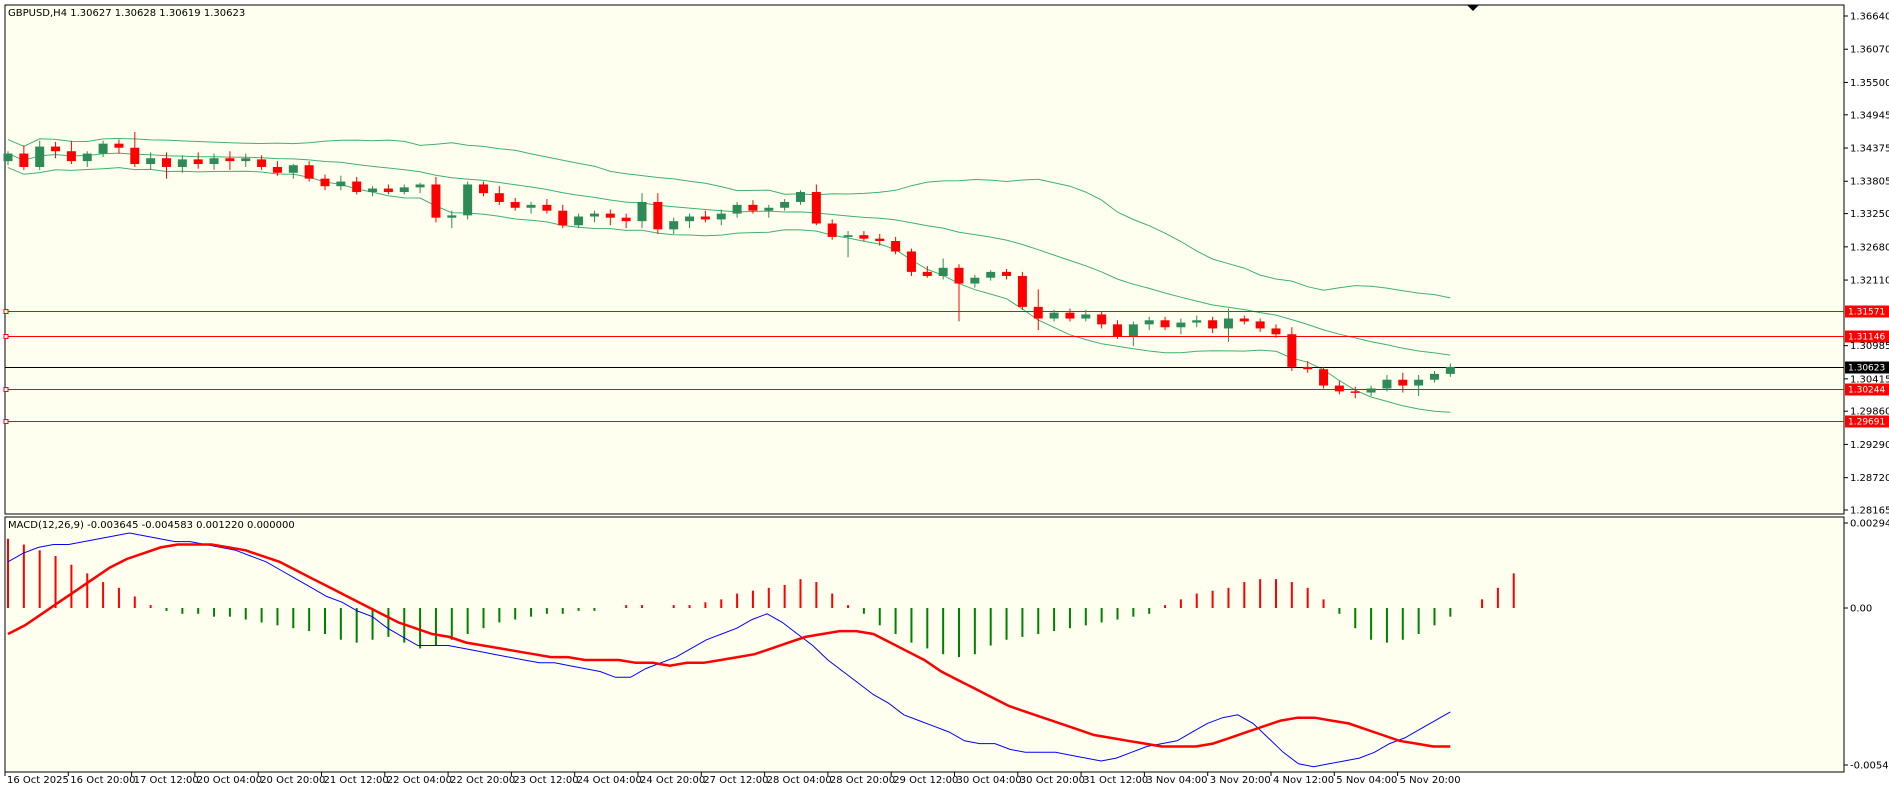 Image resolution: width=1889 pixels, height=792 pixels. I want to click on x-tick-label: 24 Oct 20:00, so click(672, 780).